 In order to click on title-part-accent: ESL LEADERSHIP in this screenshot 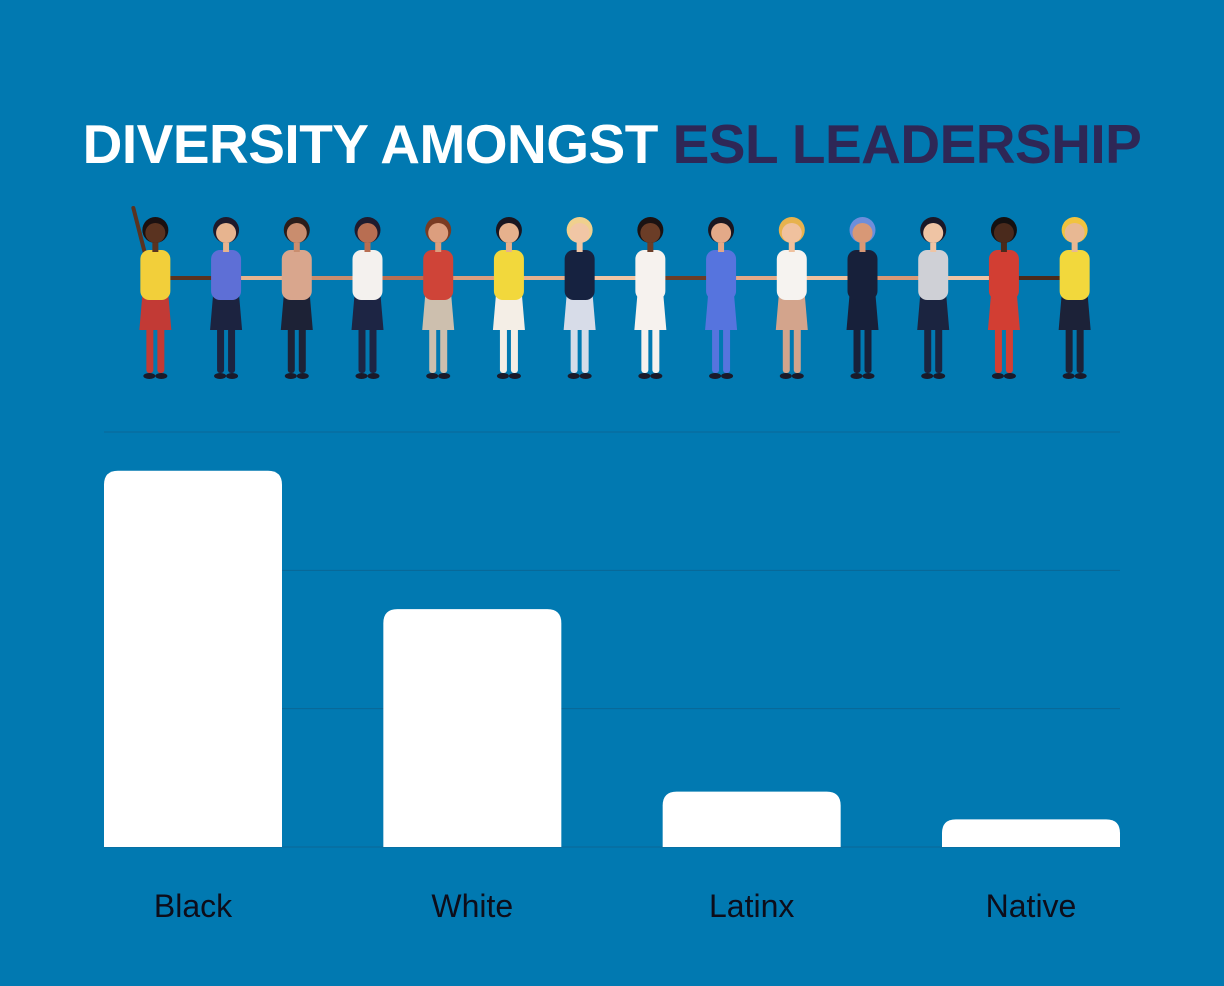, I will do `click(907, 144)`.